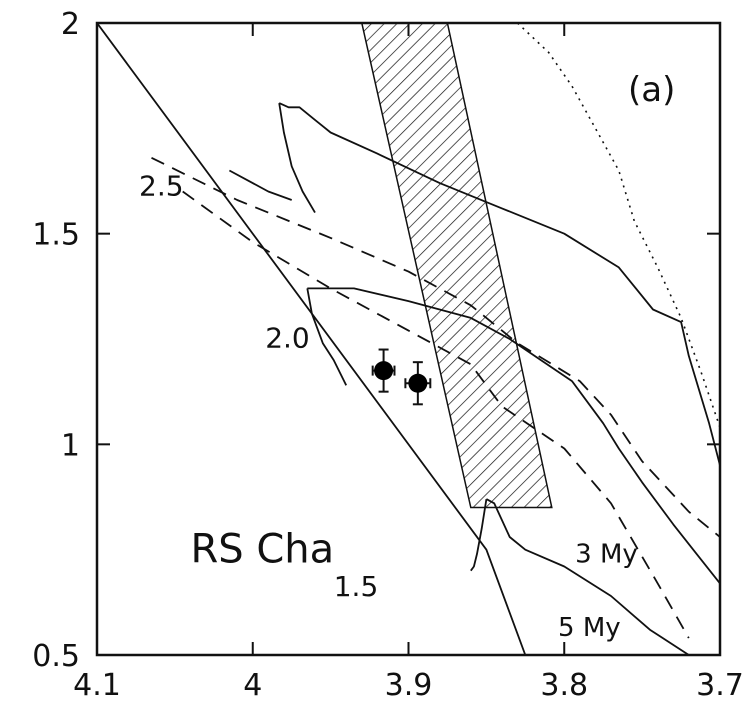 The height and width of the screenshot is (713, 755). I want to click on x-tick-label: 3.8, so click(564, 685).